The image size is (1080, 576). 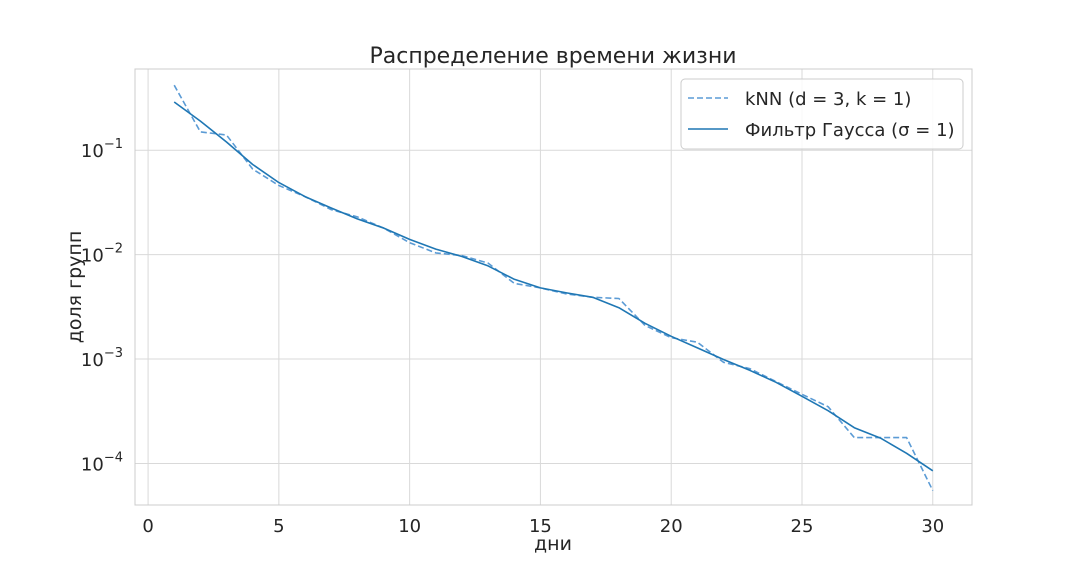 I want to click on x-tick-label: 5, so click(x=278, y=526).